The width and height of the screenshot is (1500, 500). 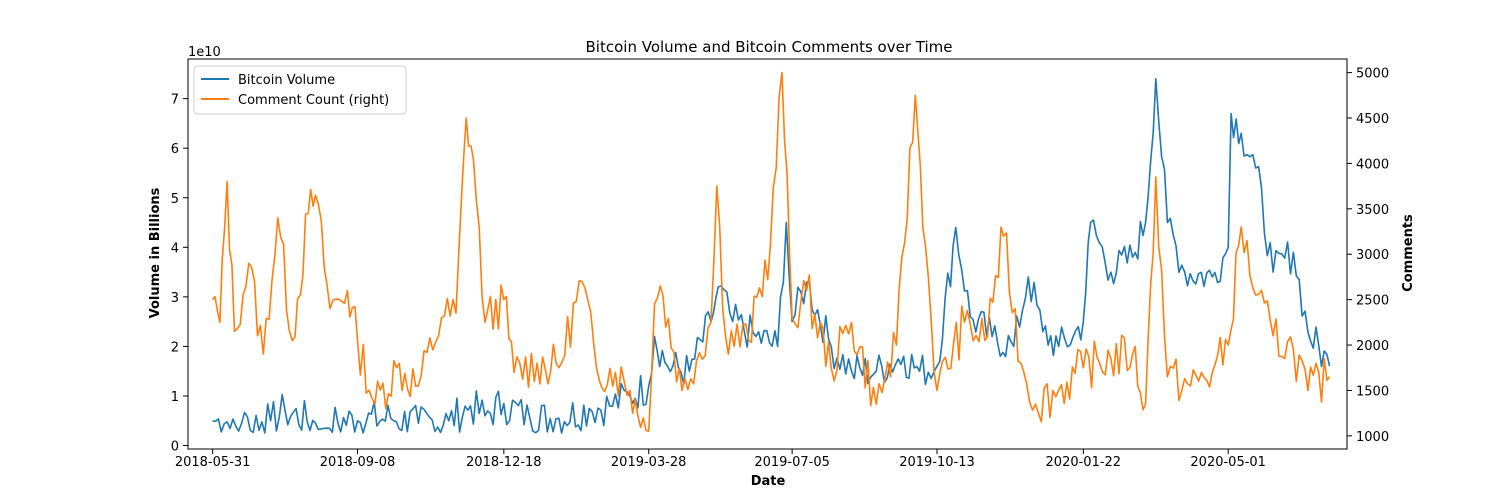 I want to click on y-left-tick-label: 0, so click(x=175, y=447).